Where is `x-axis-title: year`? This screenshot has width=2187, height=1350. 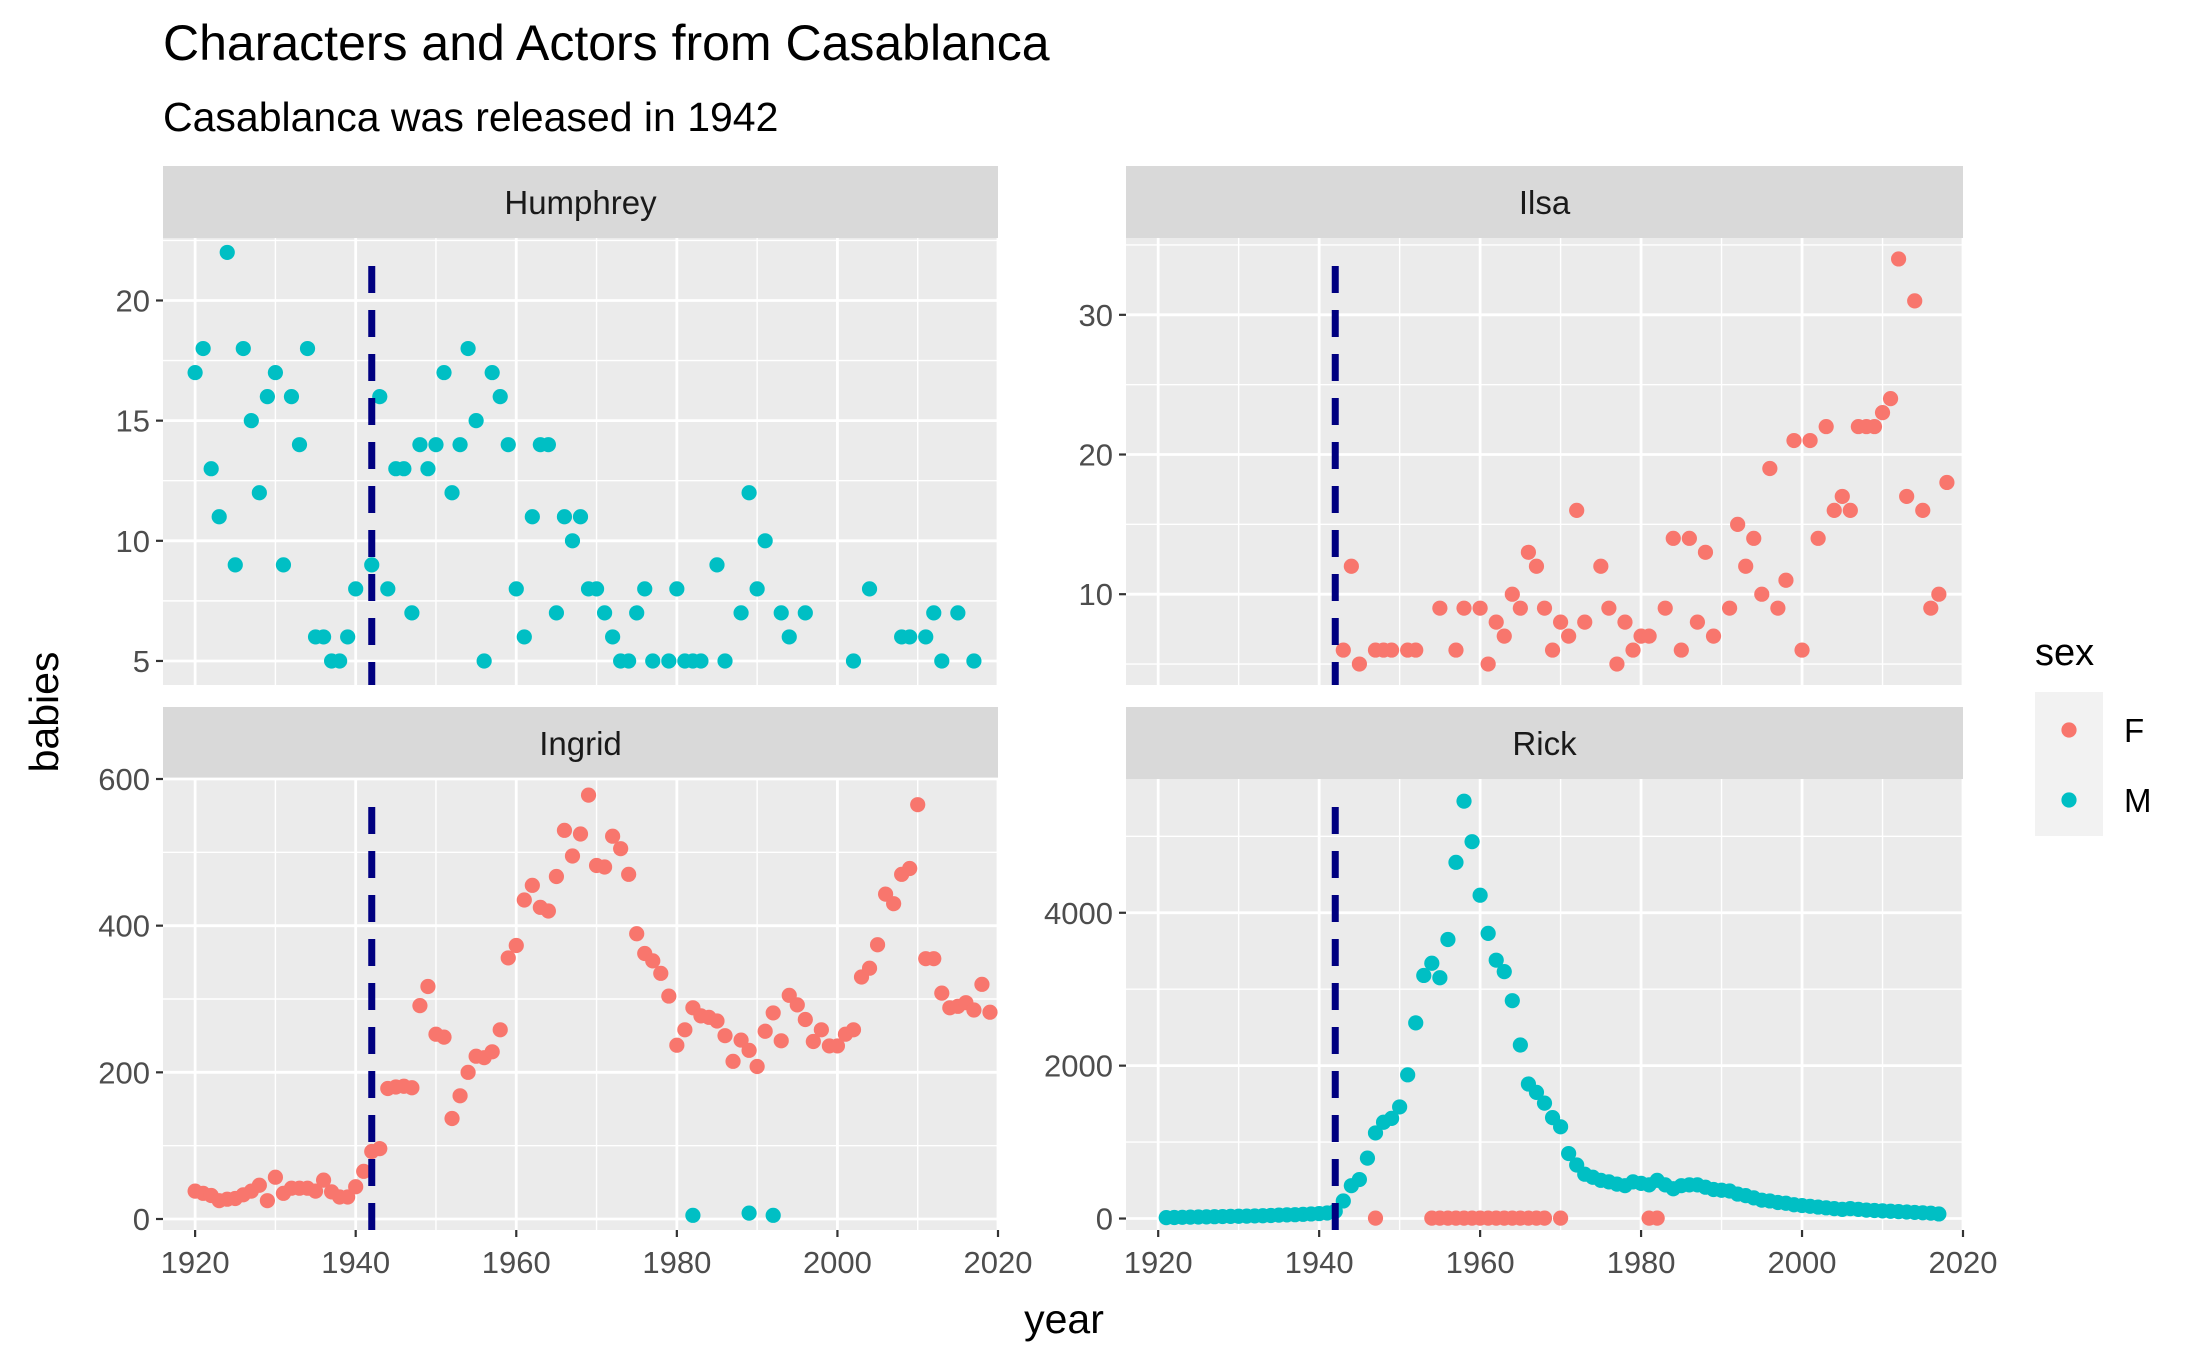
x-axis-title: year is located at coordinates (1064, 1319).